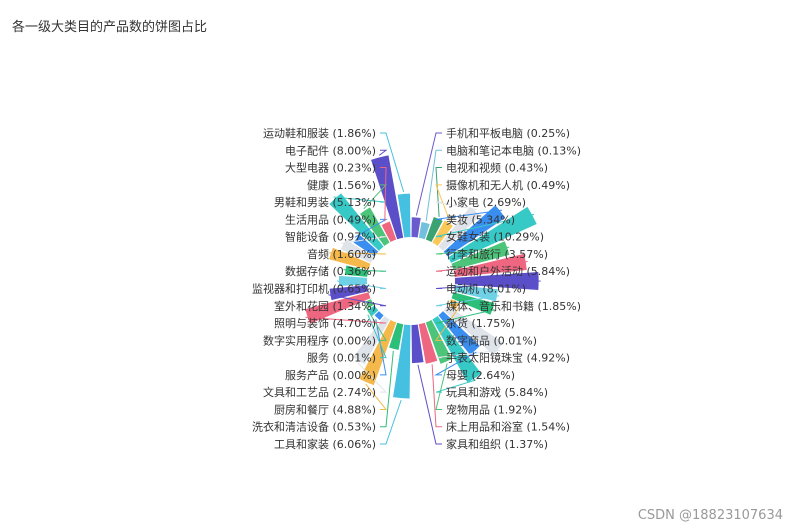 This screenshot has height=531, width=797. What do you see at coordinates (341, 358) in the screenshot?
I see `slice-label-24: 服务 (0.01%)` at bounding box center [341, 358].